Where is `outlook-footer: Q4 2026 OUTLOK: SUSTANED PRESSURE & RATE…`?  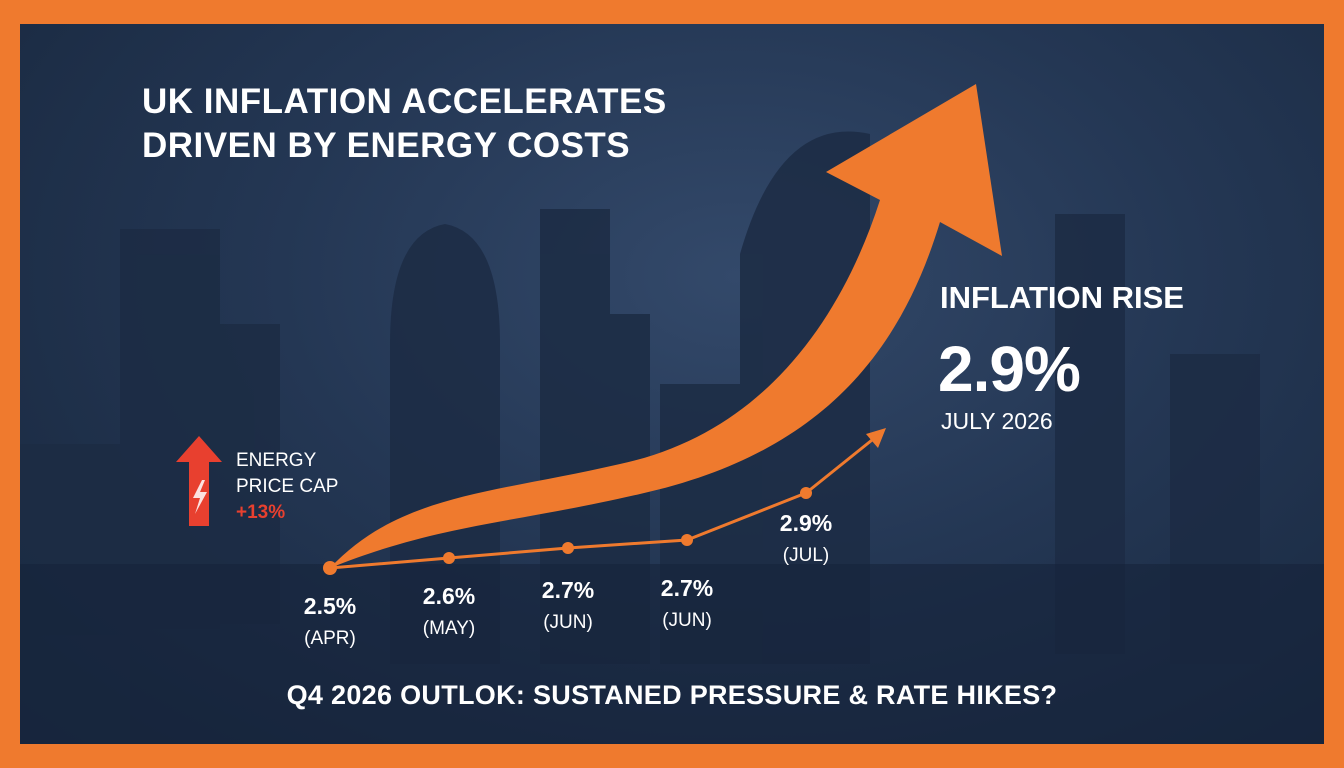 outlook-footer: Q4 2026 OUTLOK: SUSTANED PRESSURE & RATE… is located at coordinates (672, 695).